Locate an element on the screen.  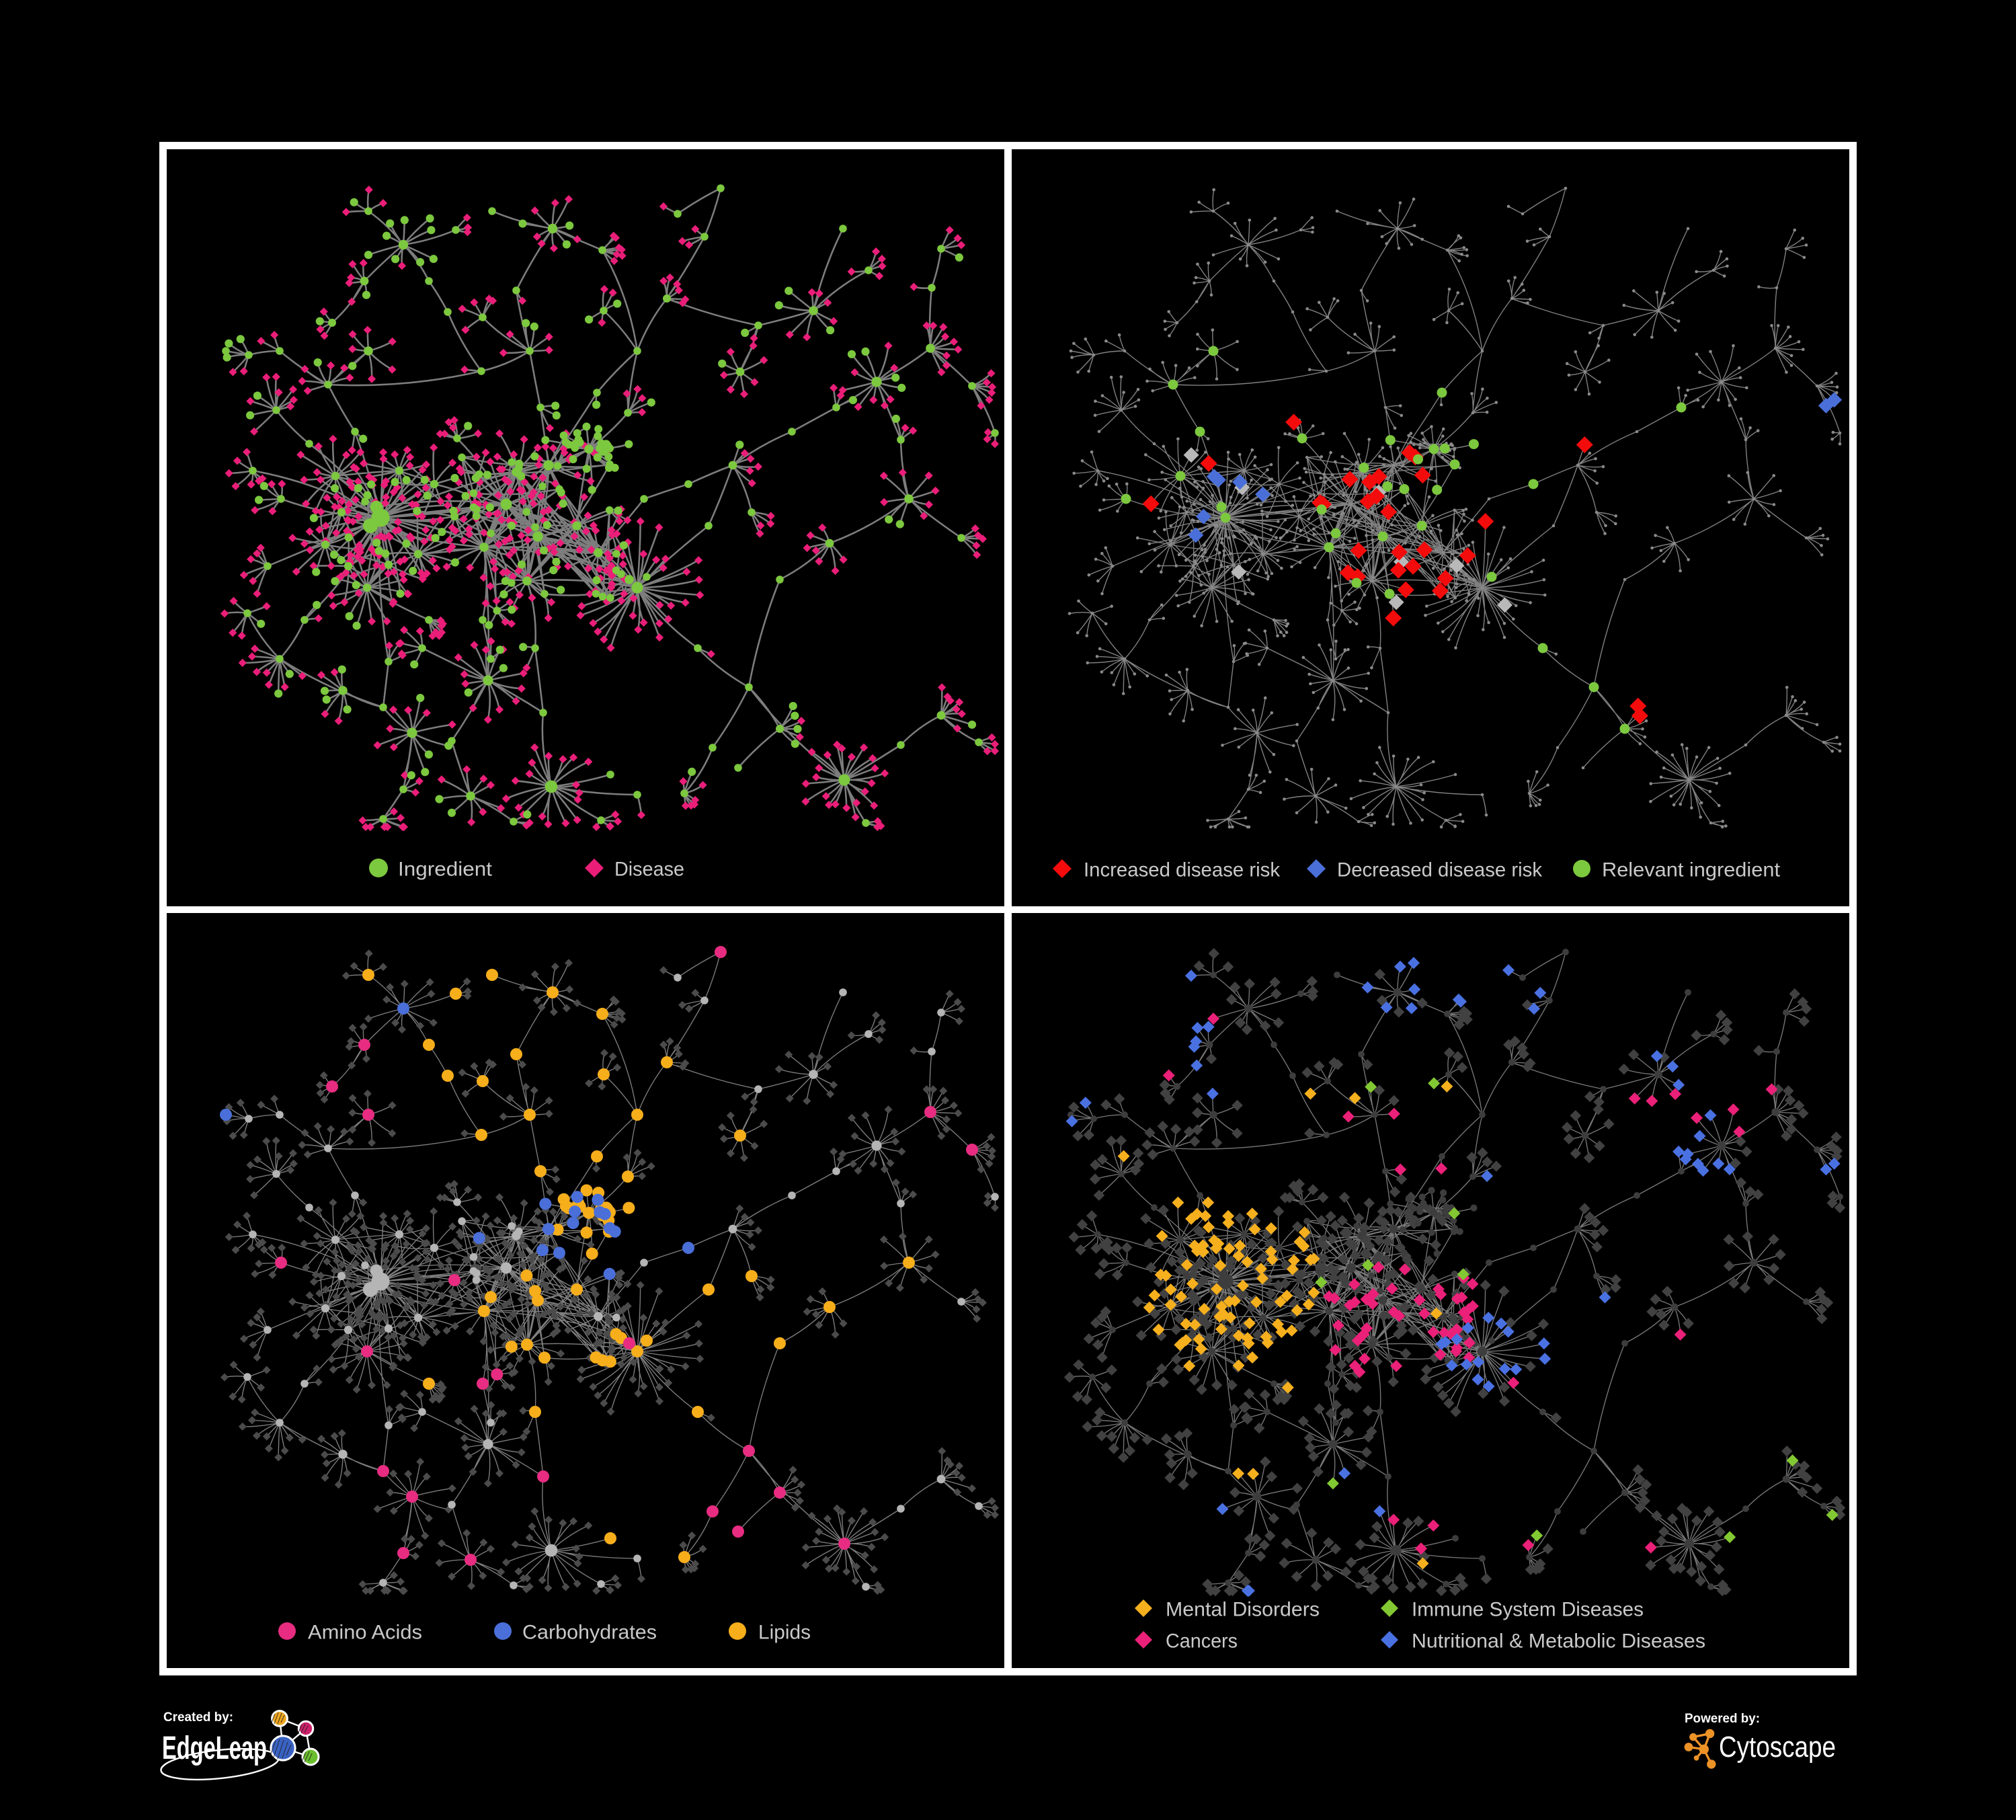
svg-text: Powered by: is located at coordinates (1722, 1719).